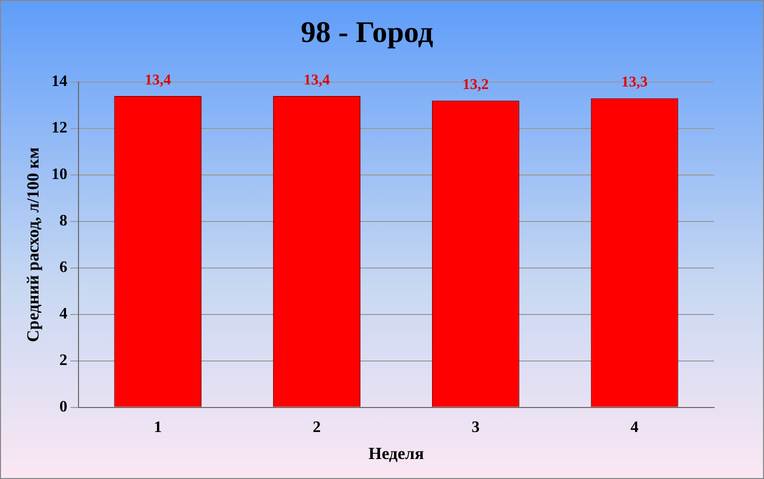 This screenshot has width=764, height=479. I want to click on y-tick-label: 6, so click(63, 267).